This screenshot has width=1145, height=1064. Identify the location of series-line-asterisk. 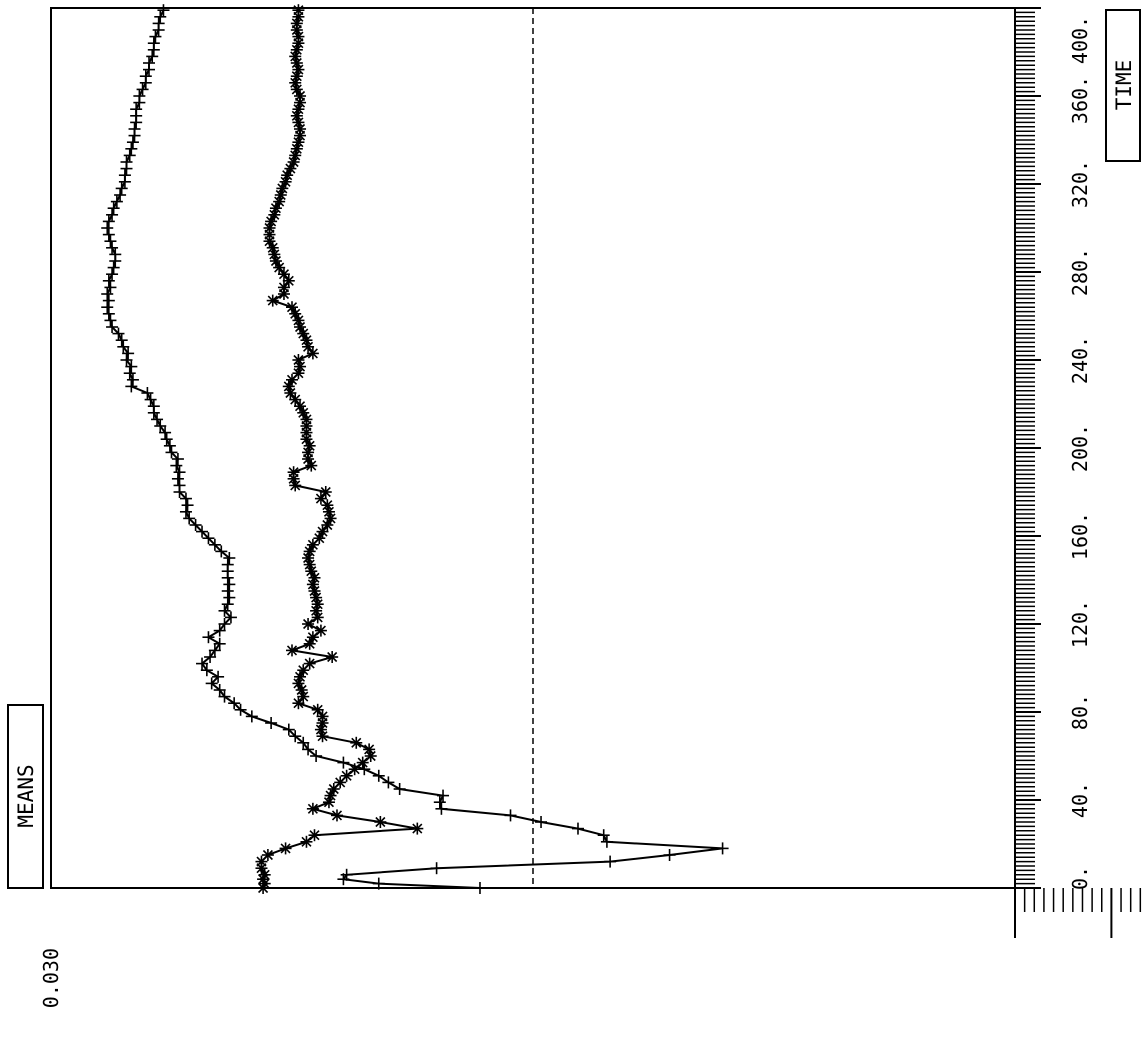
(339, 449).